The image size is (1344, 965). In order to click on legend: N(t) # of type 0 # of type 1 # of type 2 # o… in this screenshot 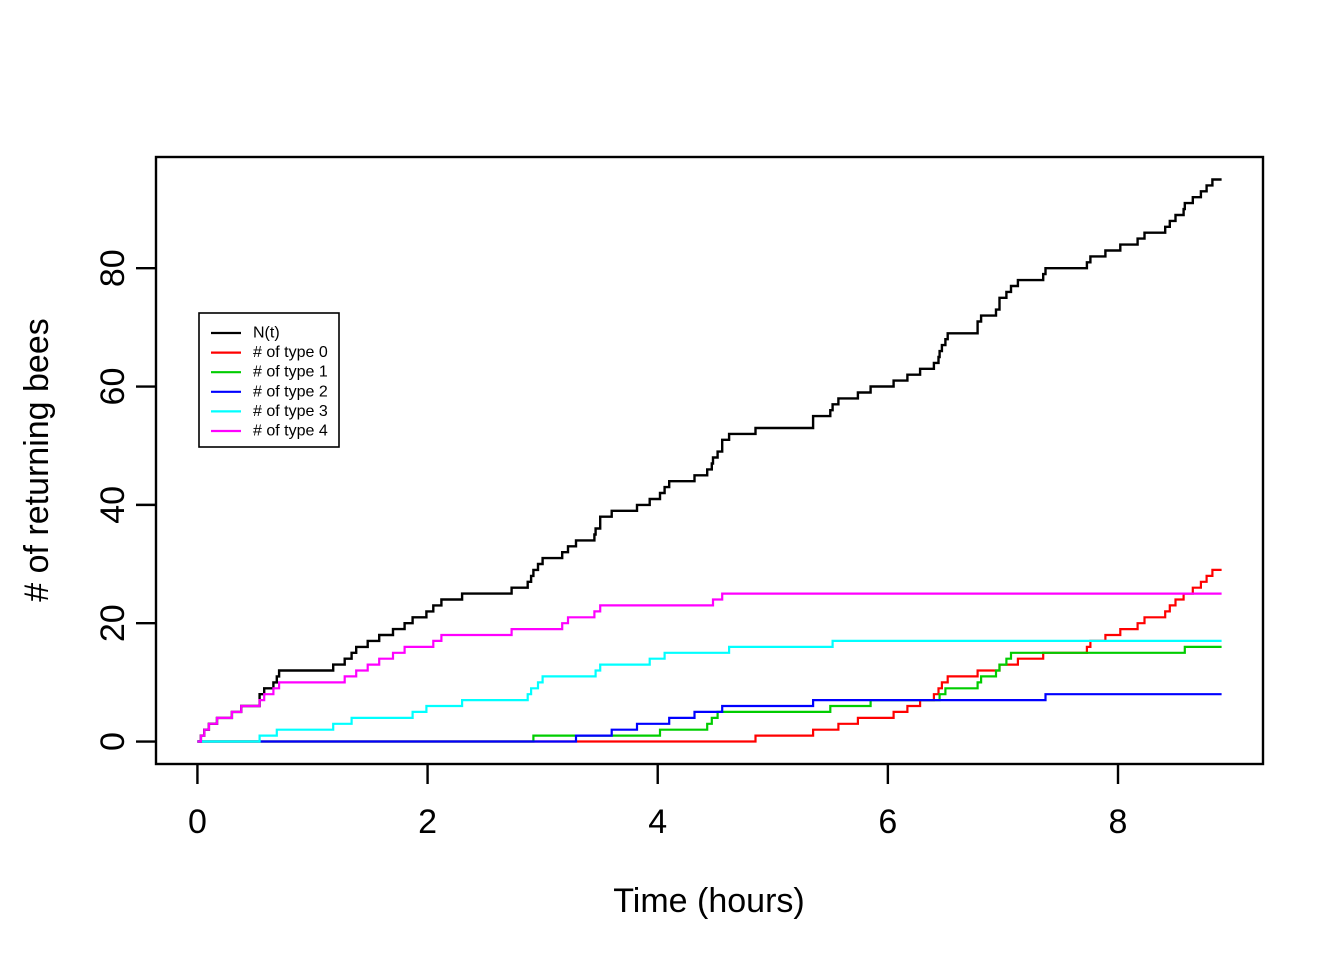, I will do `click(269, 380)`.